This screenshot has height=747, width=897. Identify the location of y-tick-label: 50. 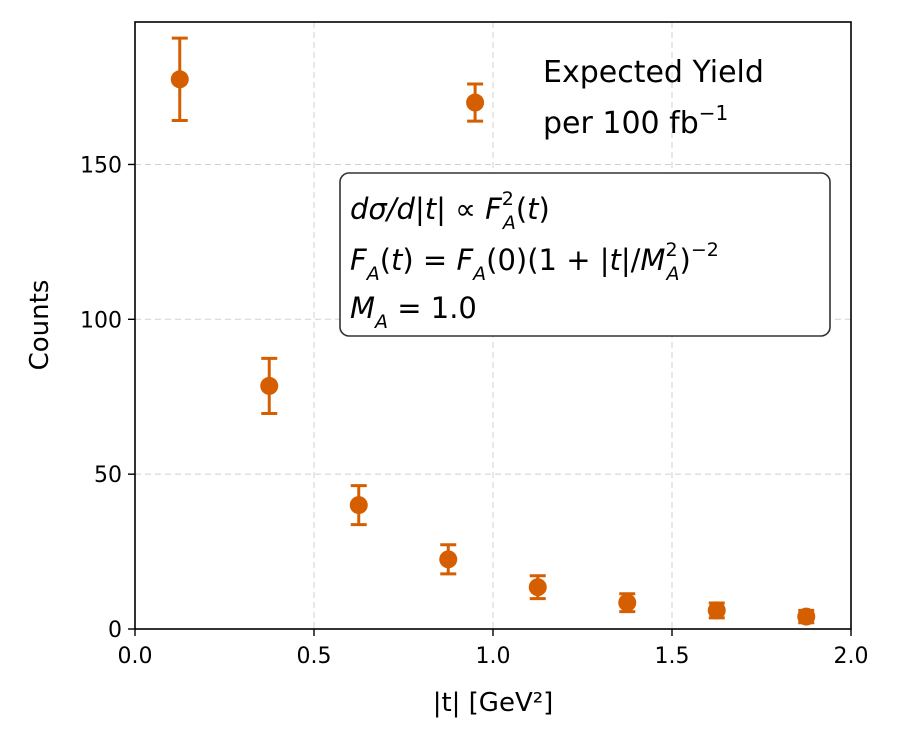
(108, 475).